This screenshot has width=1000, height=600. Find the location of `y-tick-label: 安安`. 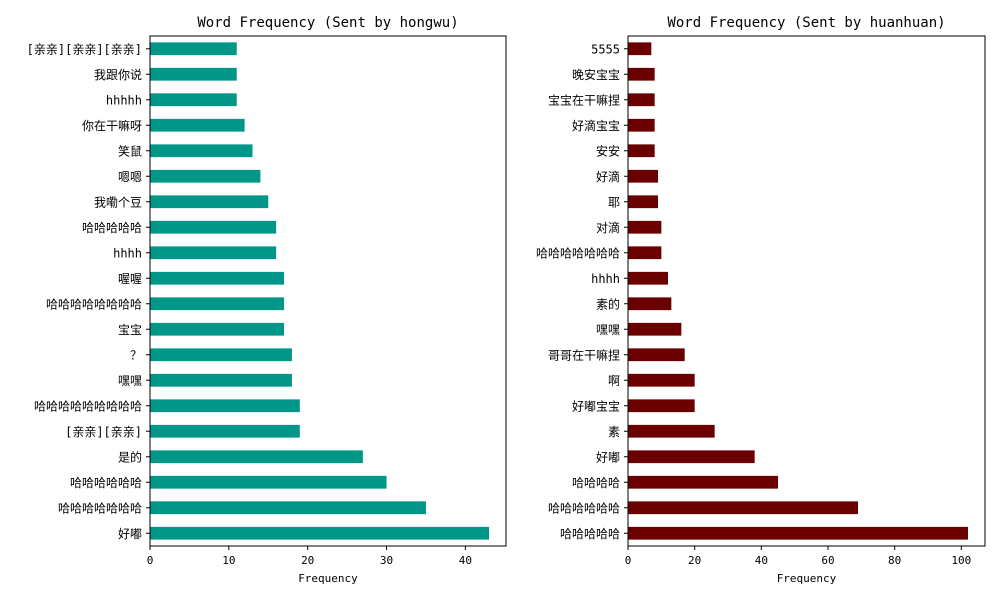

y-tick-label: 安安 is located at coordinates (608, 150).